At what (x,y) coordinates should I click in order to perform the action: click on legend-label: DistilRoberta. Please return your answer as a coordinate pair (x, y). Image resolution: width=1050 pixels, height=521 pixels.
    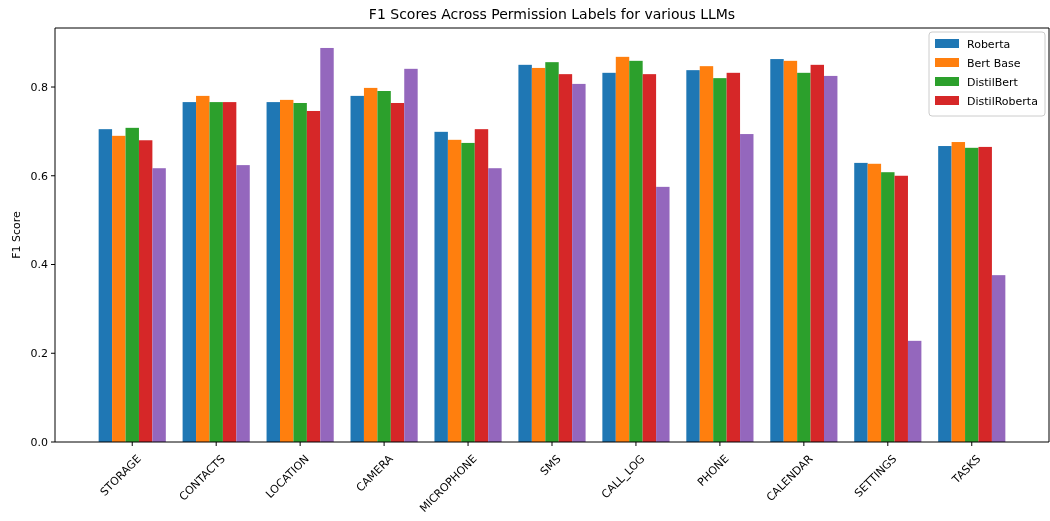
    Looking at the image, I should click on (1002, 101).